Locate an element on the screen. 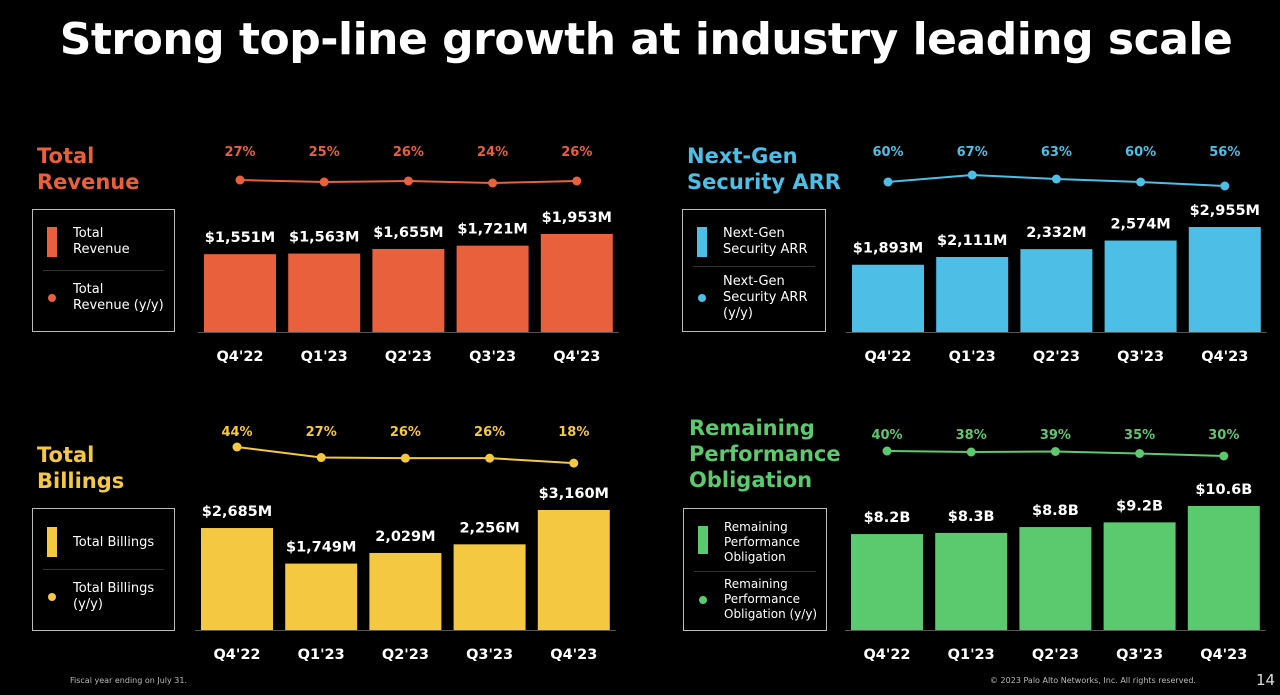  yoy-label: 24% is located at coordinates (492, 152).